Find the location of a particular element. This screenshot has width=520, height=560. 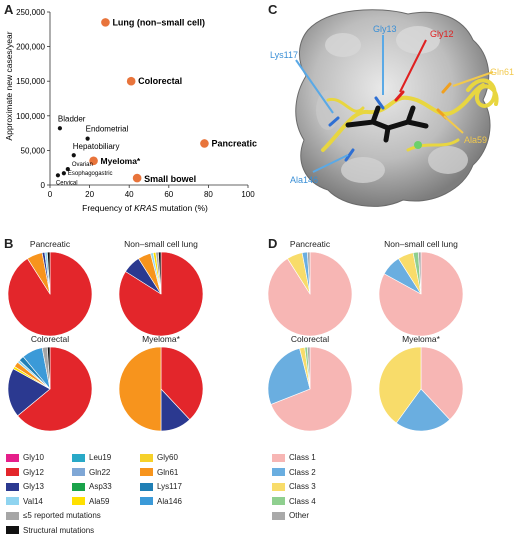

legend-item: Gly13 is located at coordinates (25, 486).